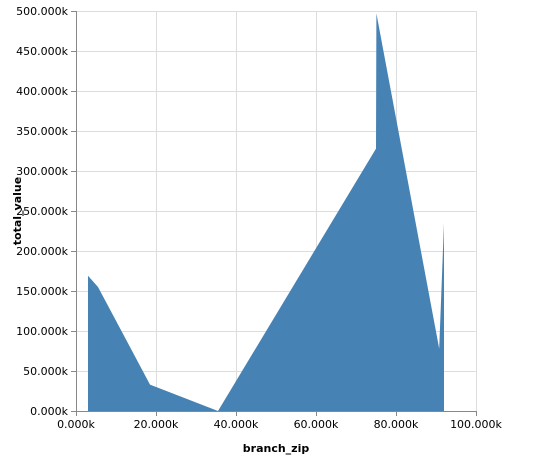  What do you see at coordinates (45, 371) in the screenshot?
I see `y-tick-label: 50.000k` at bounding box center [45, 371].